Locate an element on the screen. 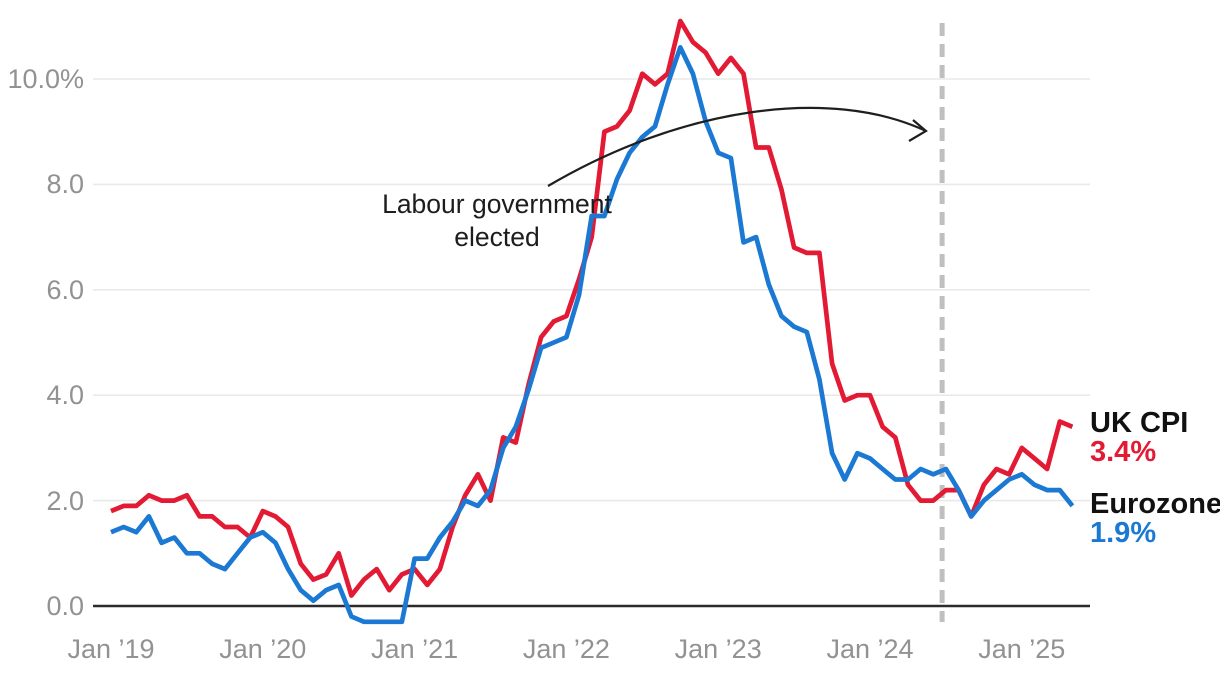 Image resolution: width=1220 pixels, height=674 pixels. x-tick-label: Jan ’20 is located at coordinates (263, 649).